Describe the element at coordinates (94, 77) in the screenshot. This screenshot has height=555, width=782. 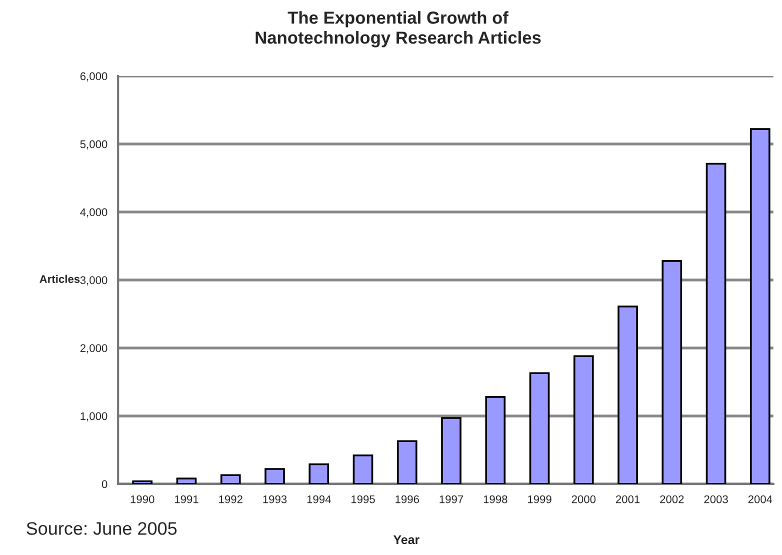
I see `y-tick-label: 6,000` at that location.